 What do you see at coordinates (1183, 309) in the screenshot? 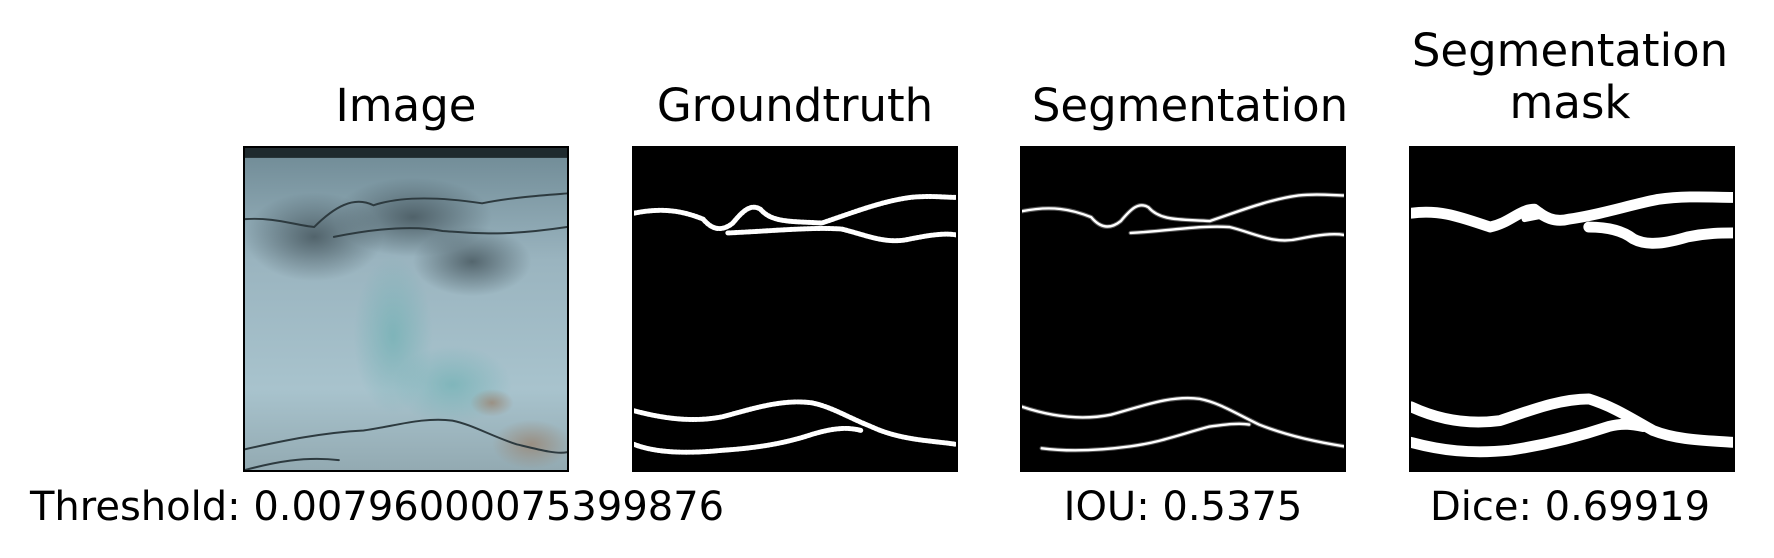
I see `segmentation-image` at bounding box center [1183, 309].